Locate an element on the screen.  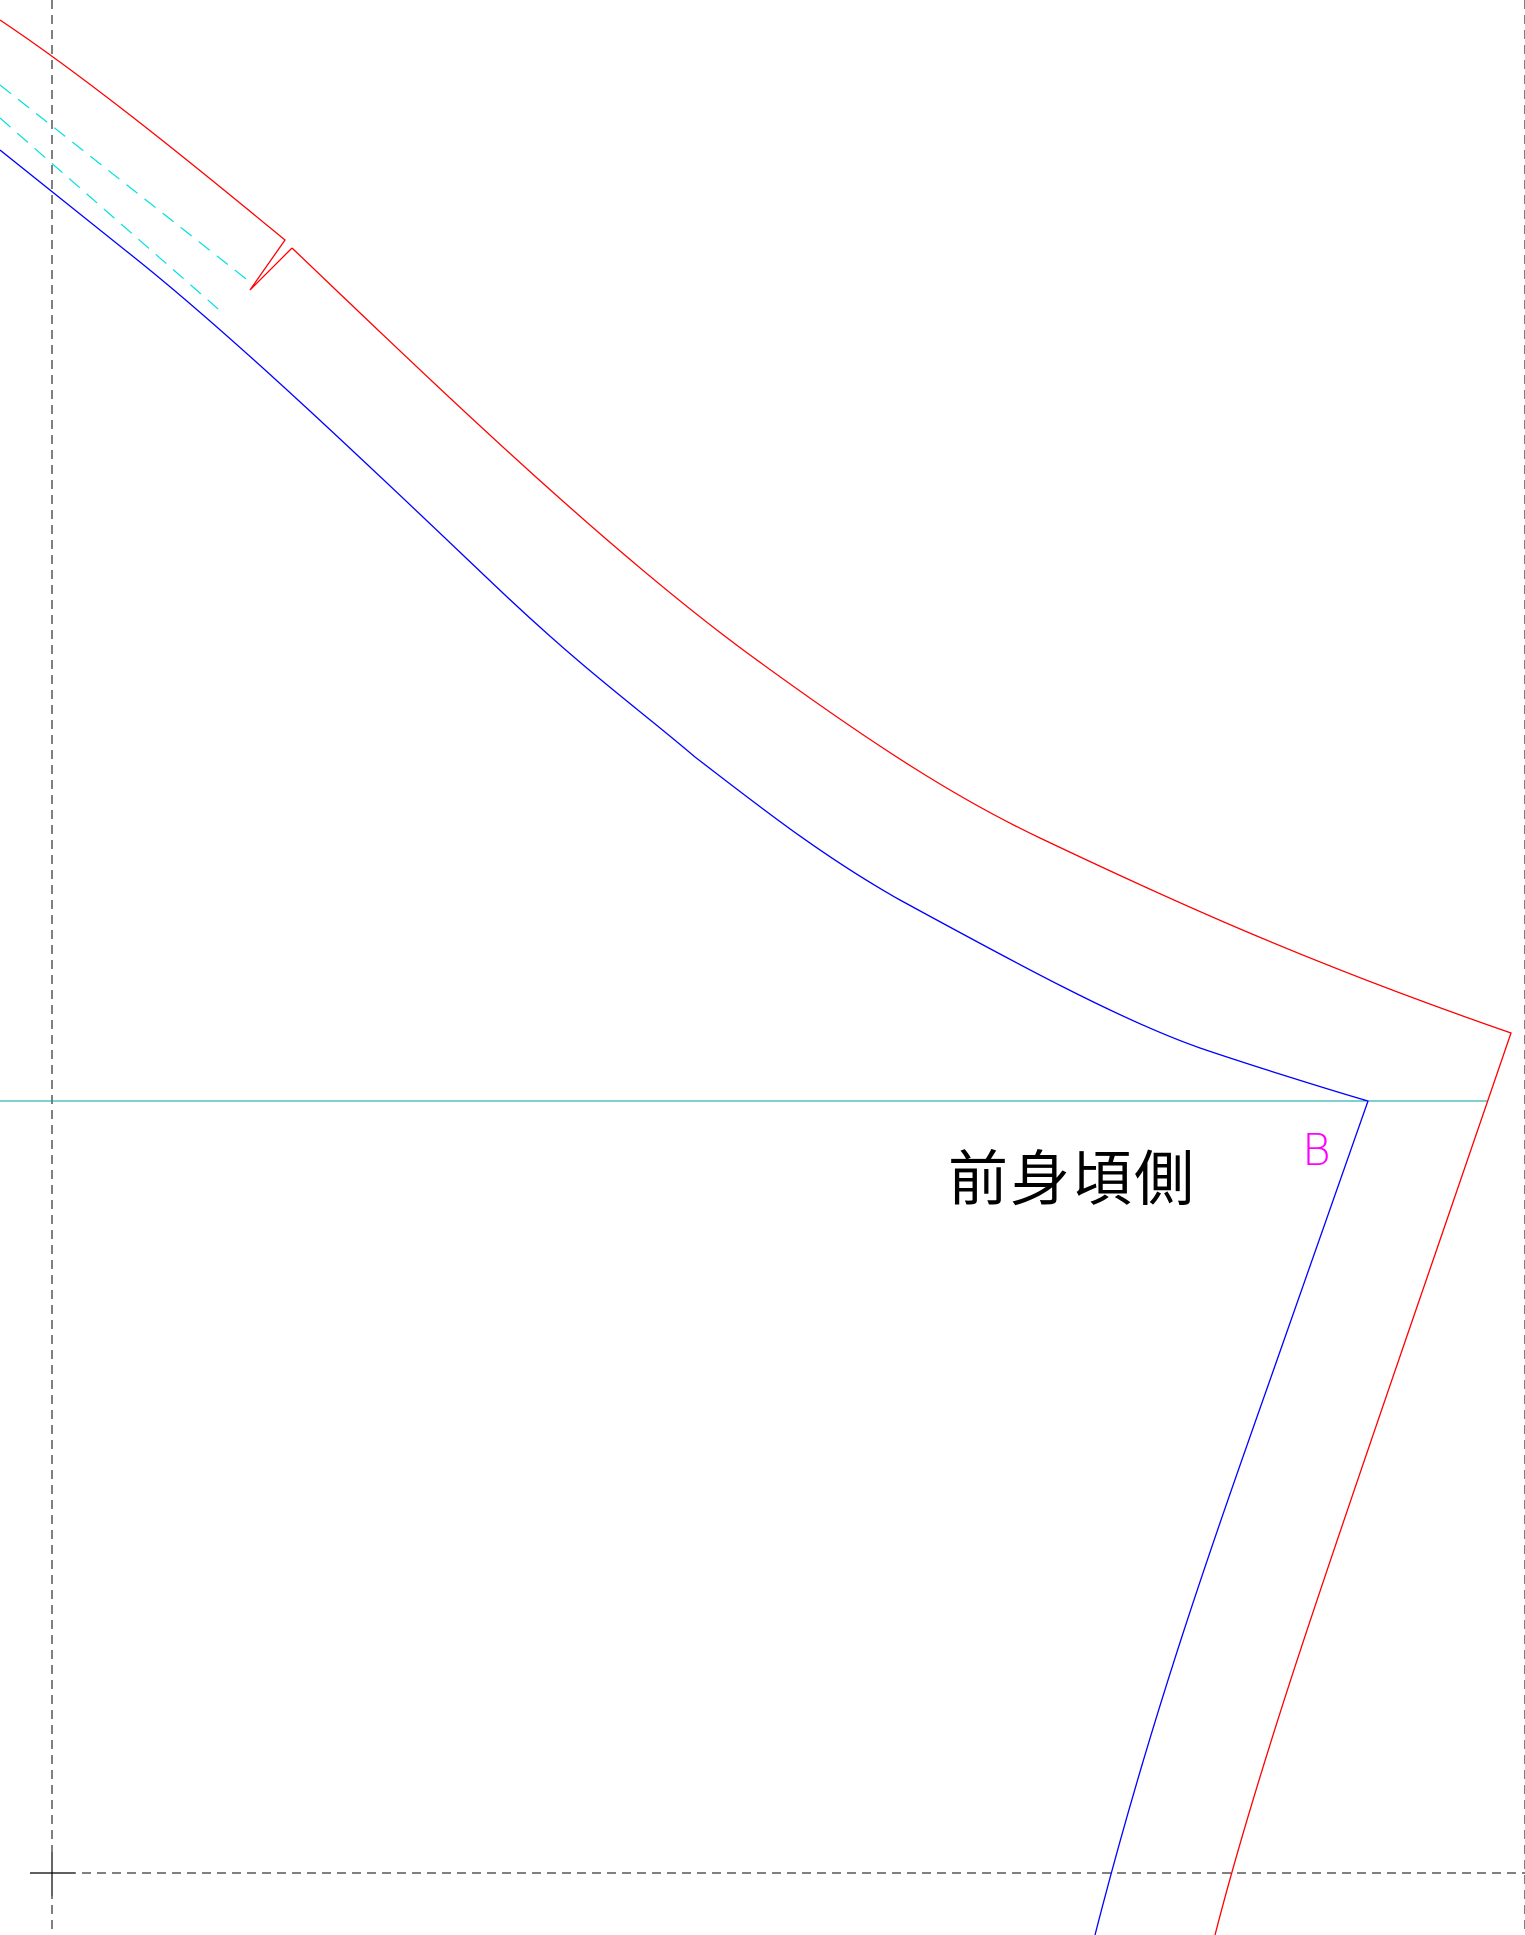
point-label: B is located at coordinates (1316, 1150).